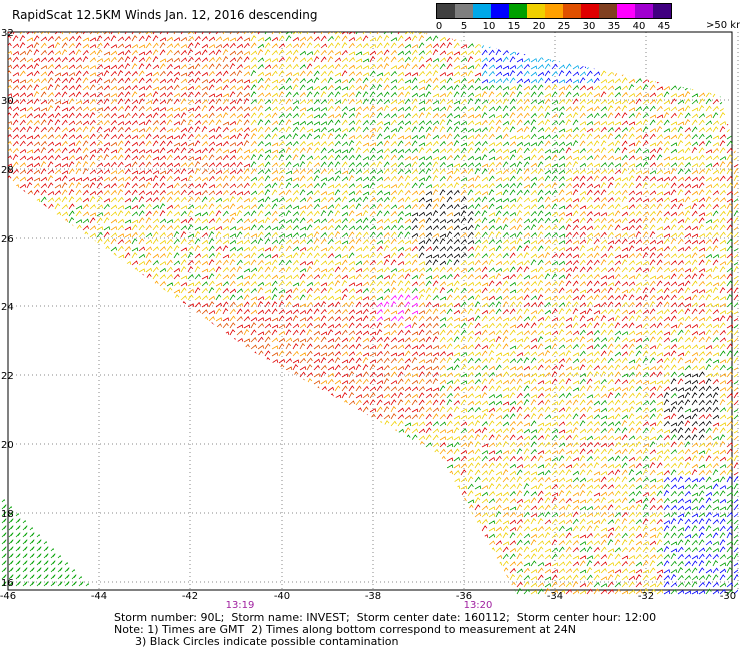 The height and width of the screenshot is (650, 740). What do you see at coordinates (7, 514) in the screenshot?
I see `latitude-label: 18` at bounding box center [7, 514].